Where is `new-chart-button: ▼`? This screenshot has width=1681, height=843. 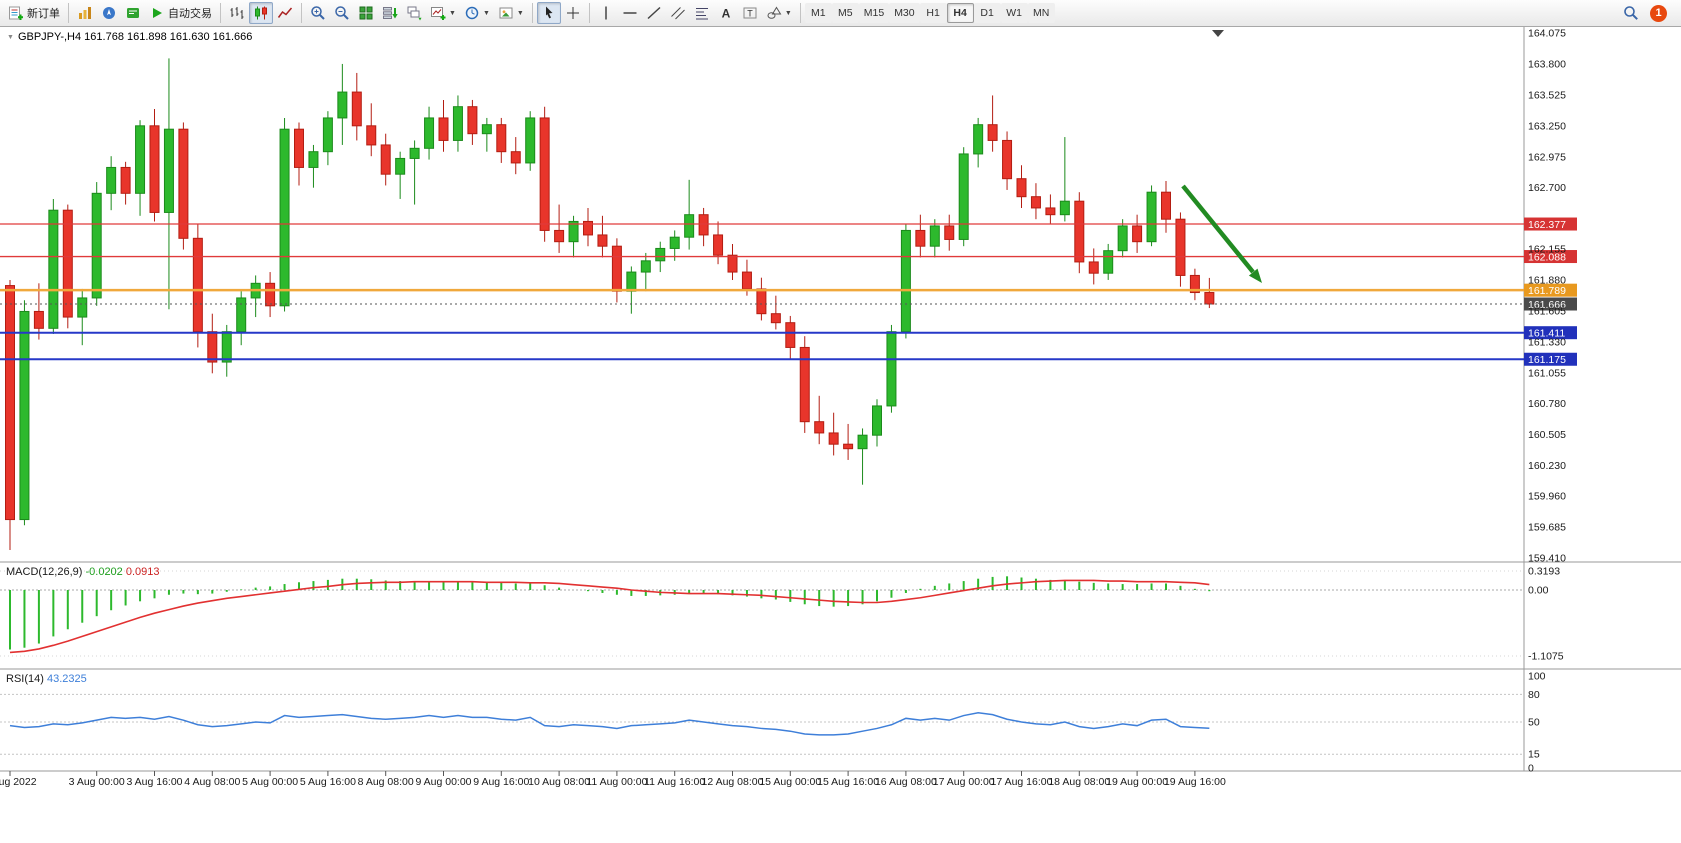 new-chart-button: ▼ is located at coordinates (443, 13).